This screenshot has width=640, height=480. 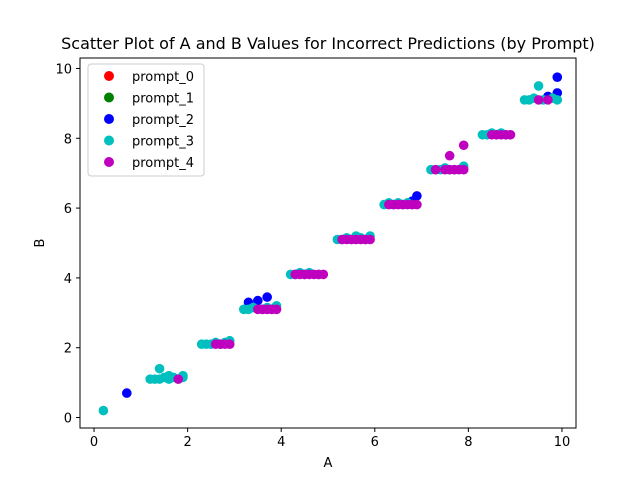 What do you see at coordinates (562, 442) in the screenshot?
I see `x-tick-label: 10` at bounding box center [562, 442].